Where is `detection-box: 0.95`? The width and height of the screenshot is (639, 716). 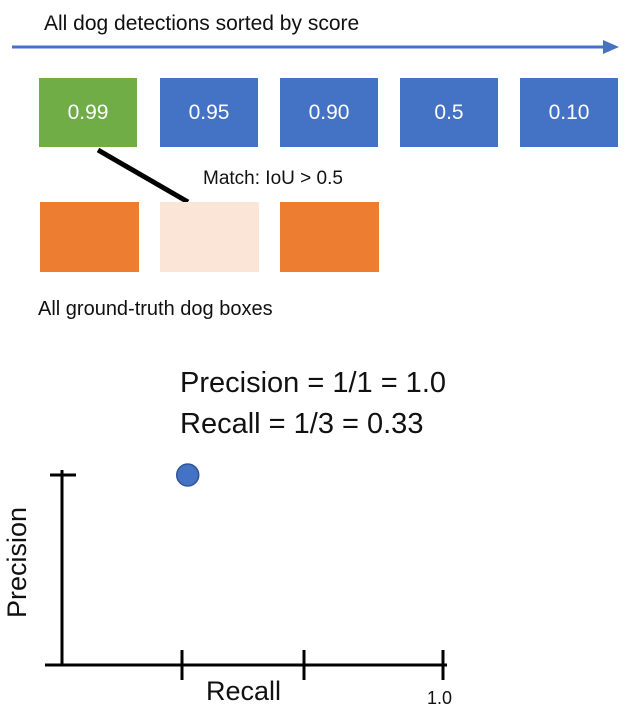 detection-box: 0.95 is located at coordinates (209, 112).